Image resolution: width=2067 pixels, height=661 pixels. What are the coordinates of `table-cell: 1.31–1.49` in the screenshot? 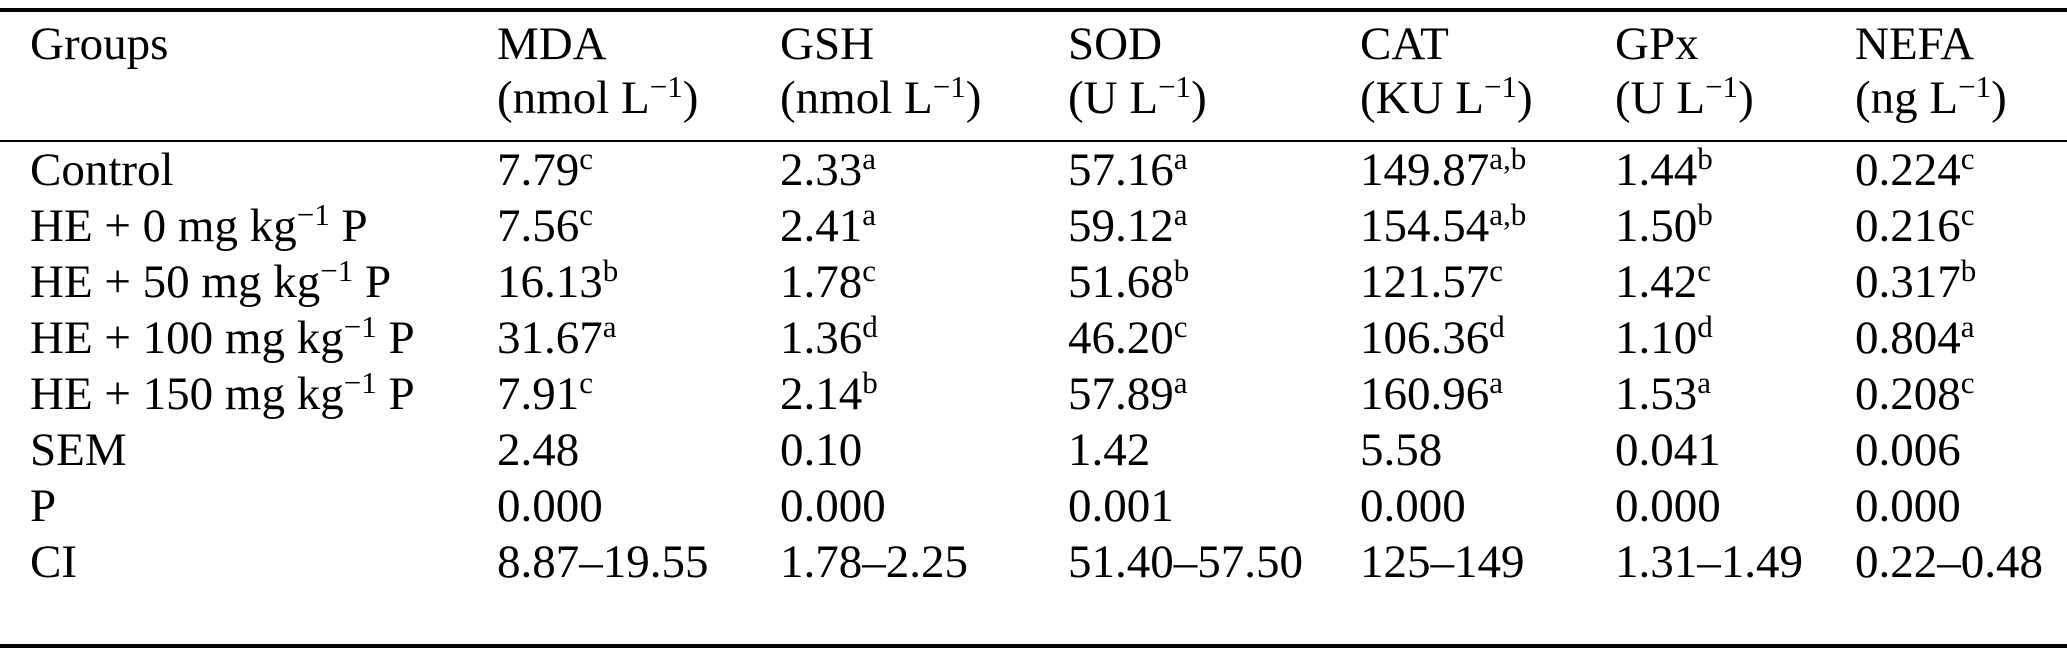 It's located at (1709, 562).